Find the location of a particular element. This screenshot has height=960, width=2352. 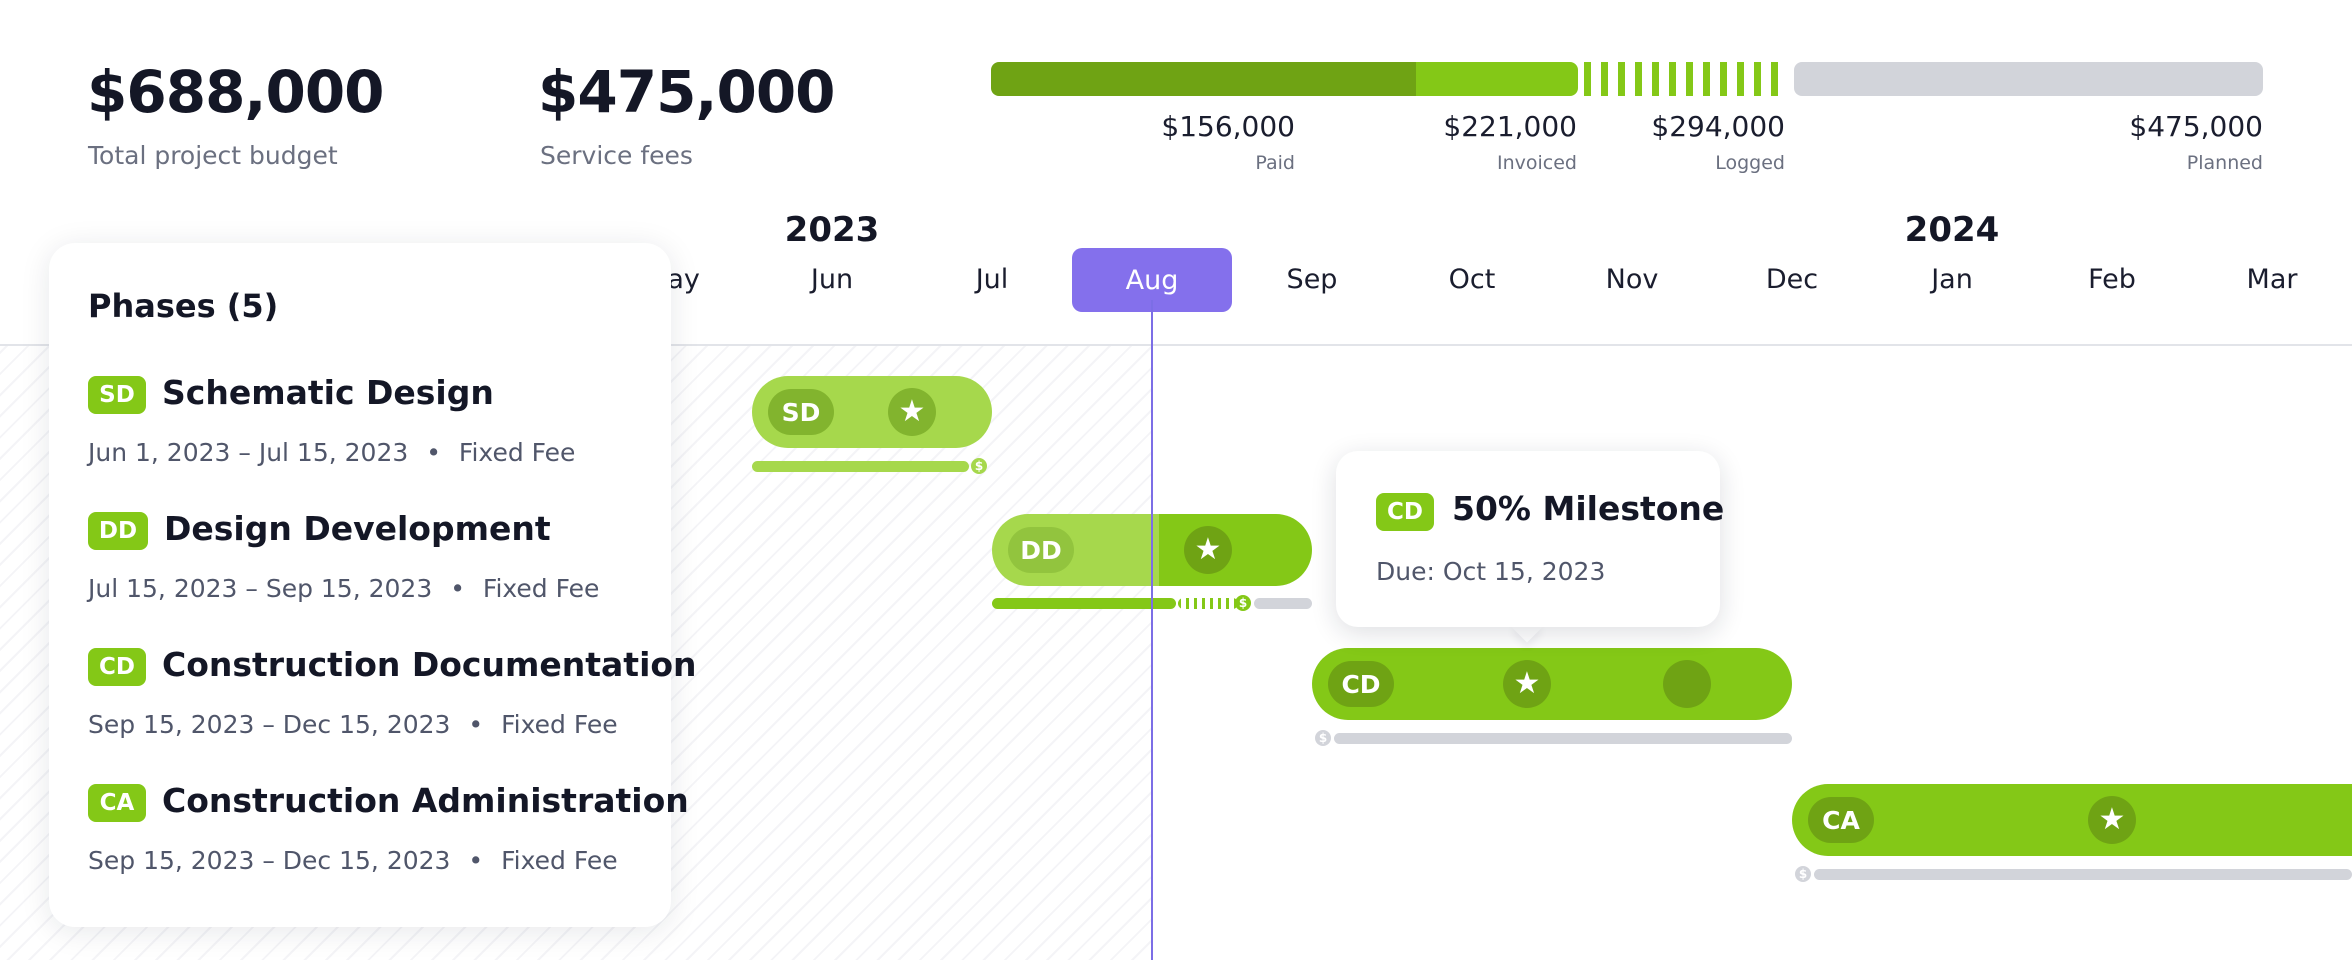

ca-planned-progress is located at coordinates (2083, 874).